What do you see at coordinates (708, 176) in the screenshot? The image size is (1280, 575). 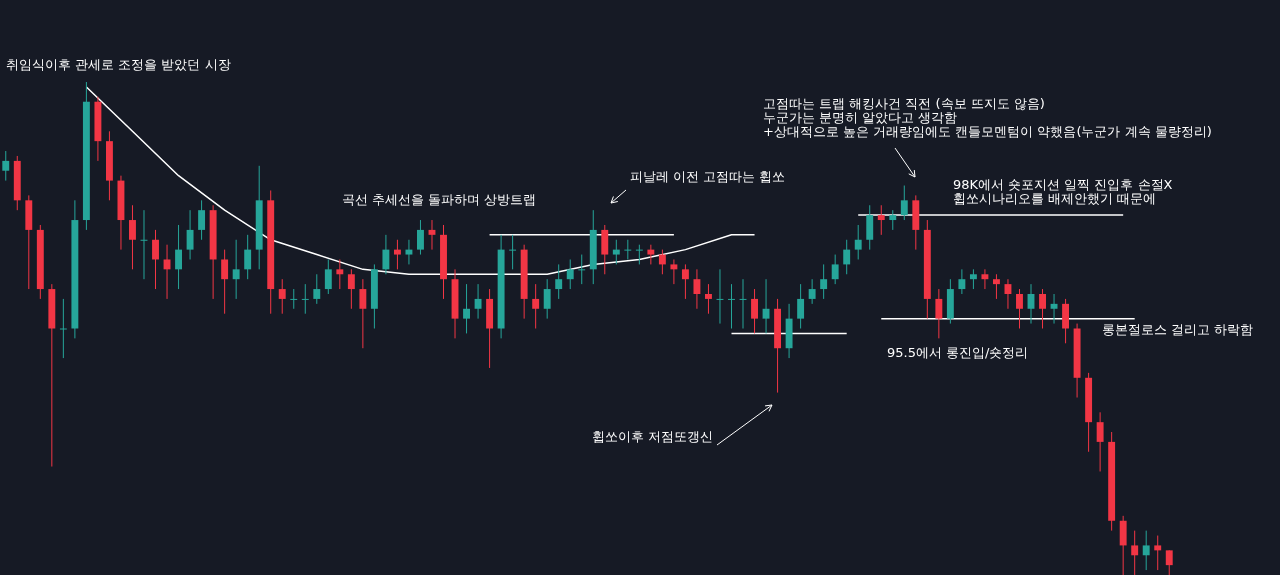 I see `annotation: 피날레 이전 고점따는 휩쏘` at bounding box center [708, 176].